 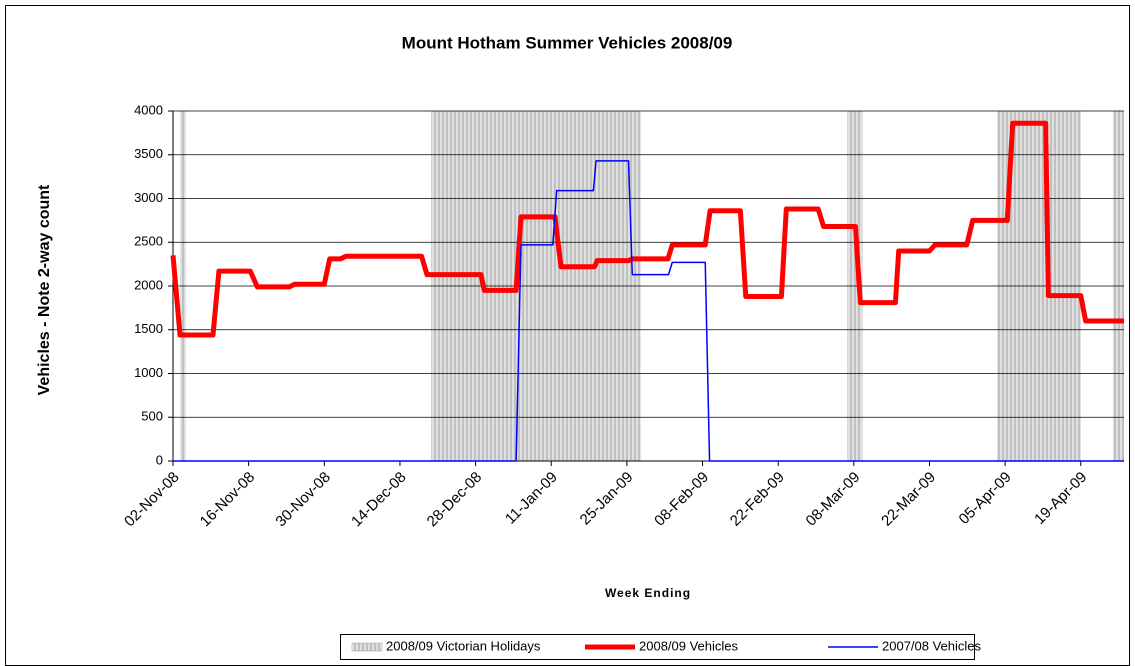 I want to click on y-tick-label: 2000, so click(x=148, y=284).